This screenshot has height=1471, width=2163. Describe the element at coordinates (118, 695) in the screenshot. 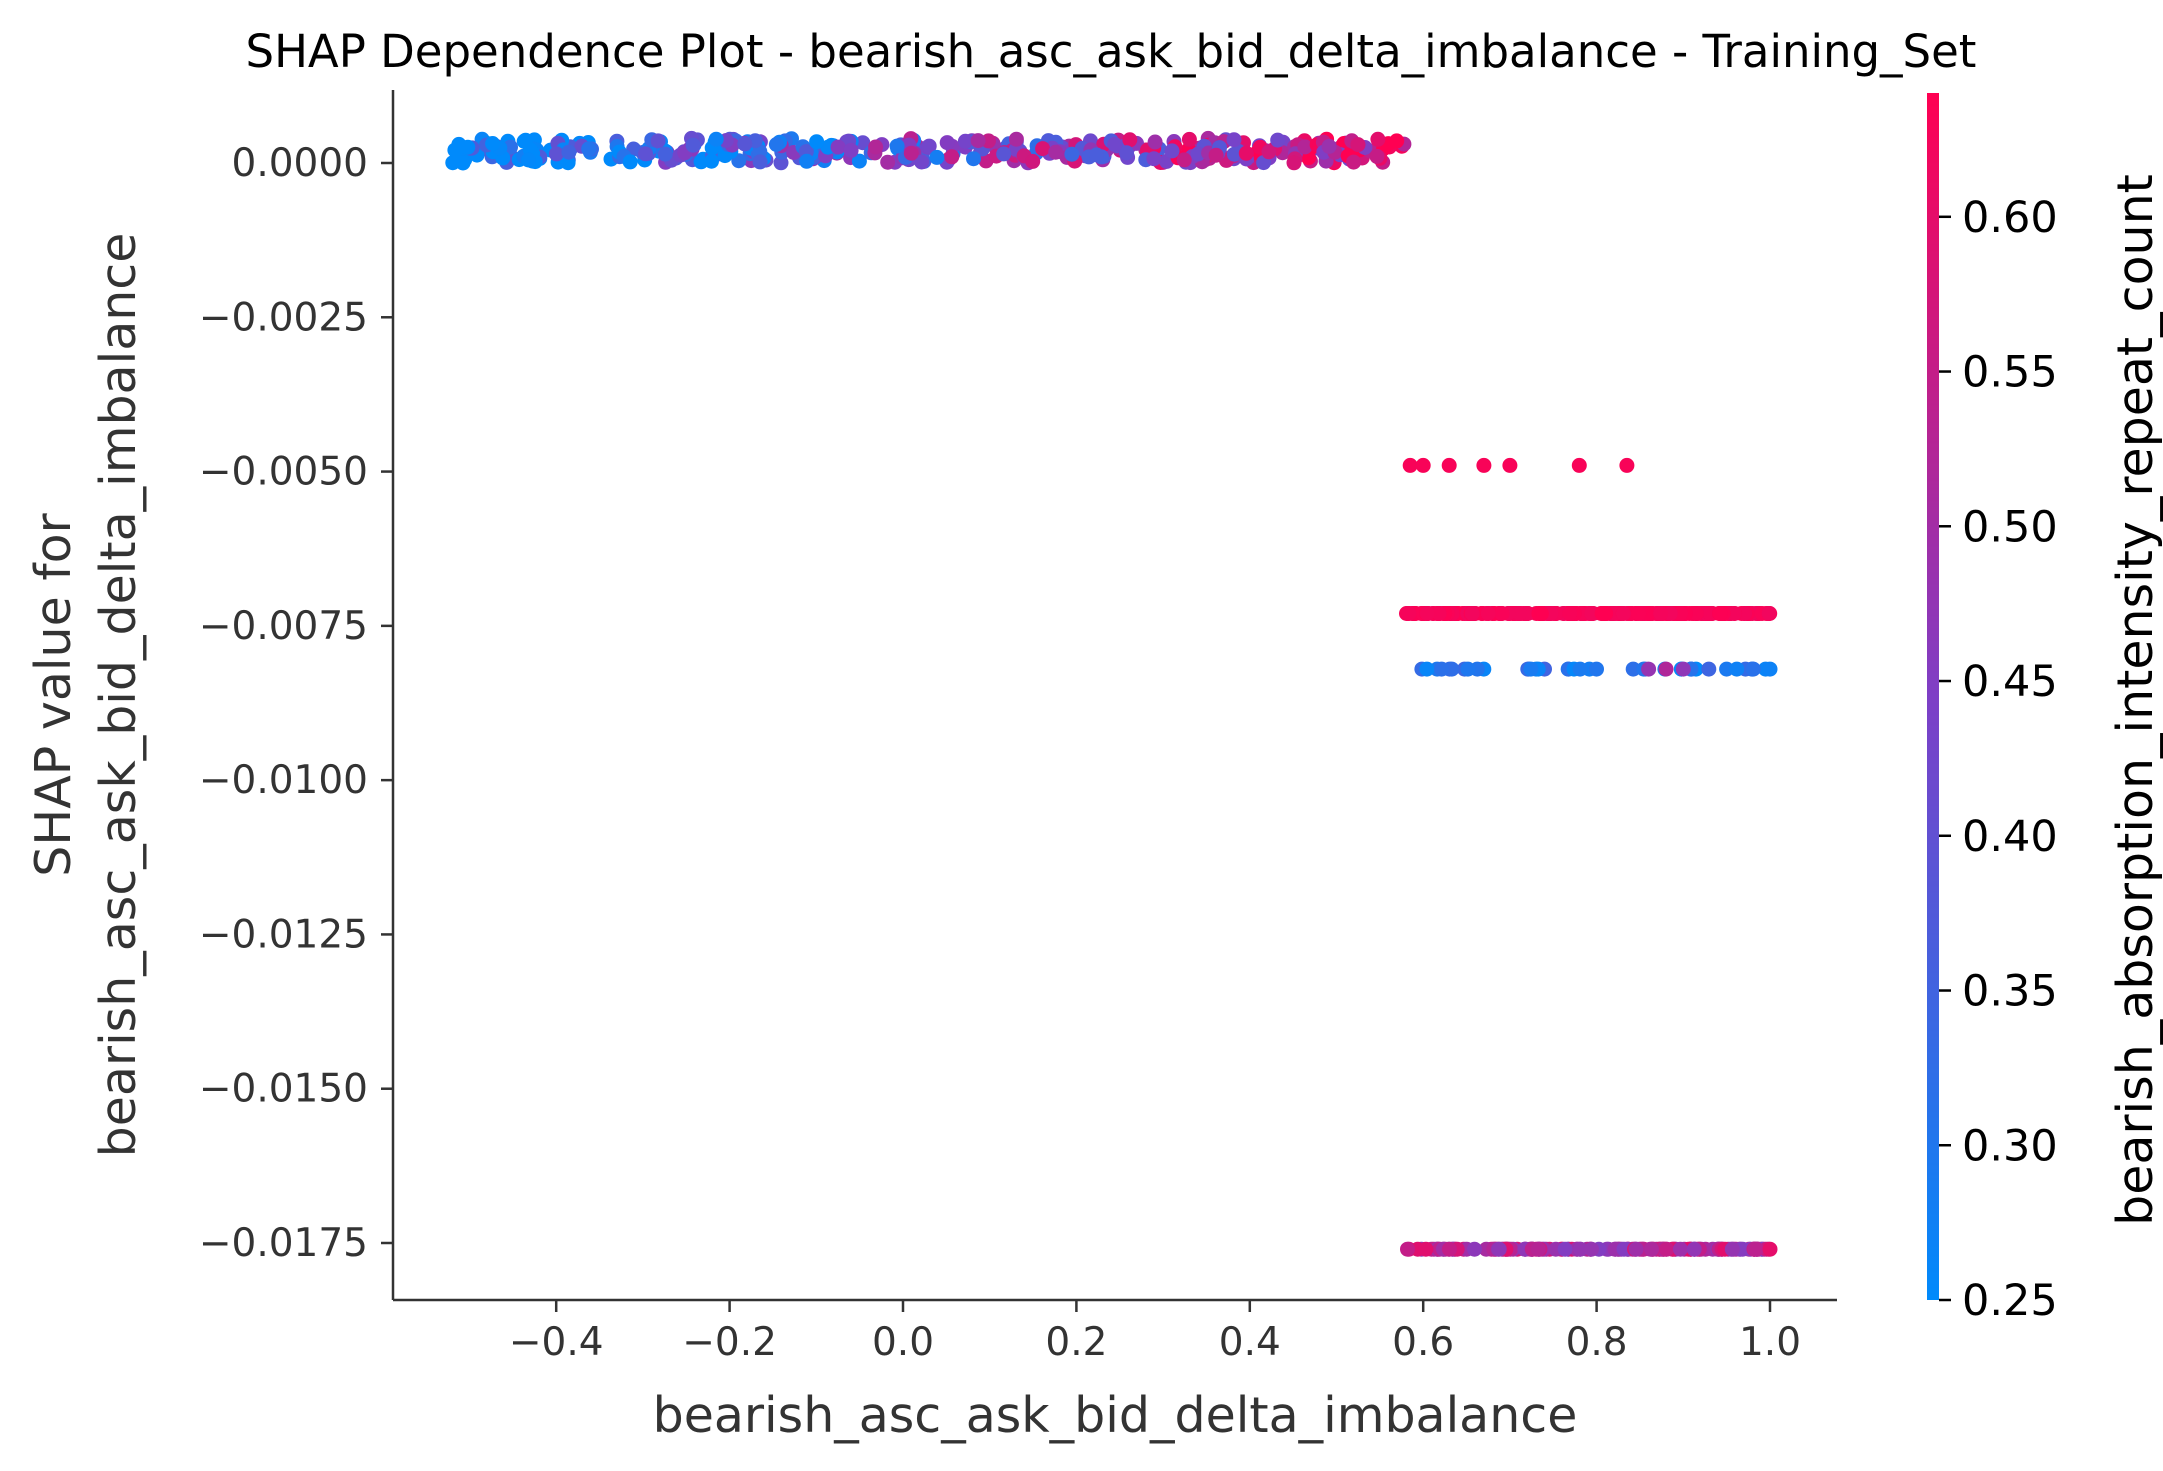

I see `y-axis-label-line2: bearish_asc_ask_bid_delta_imbalance` at that location.